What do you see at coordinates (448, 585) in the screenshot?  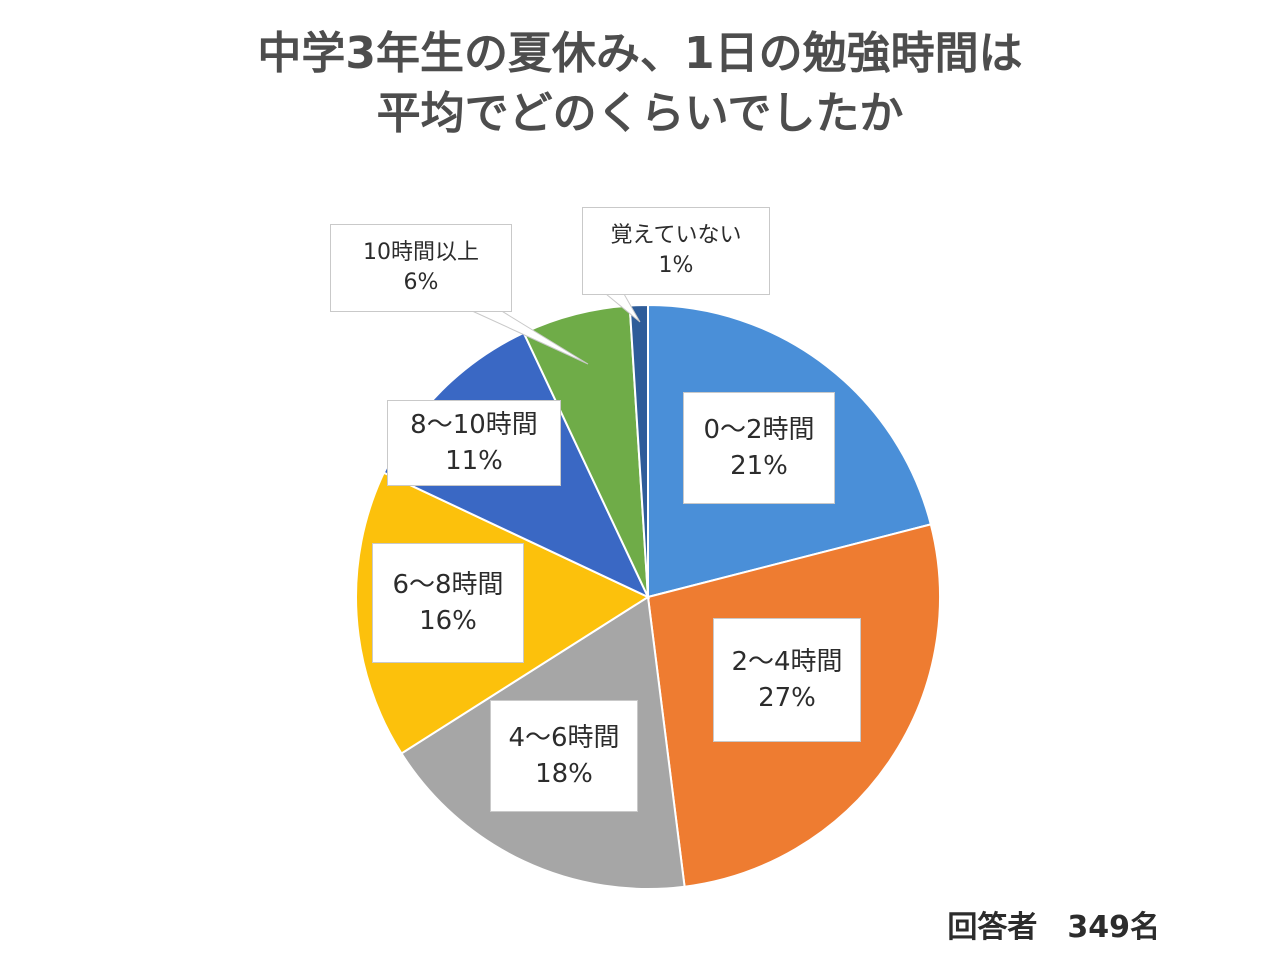 I see `slice-label-text: 6〜8時間` at bounding box center [448, 585].